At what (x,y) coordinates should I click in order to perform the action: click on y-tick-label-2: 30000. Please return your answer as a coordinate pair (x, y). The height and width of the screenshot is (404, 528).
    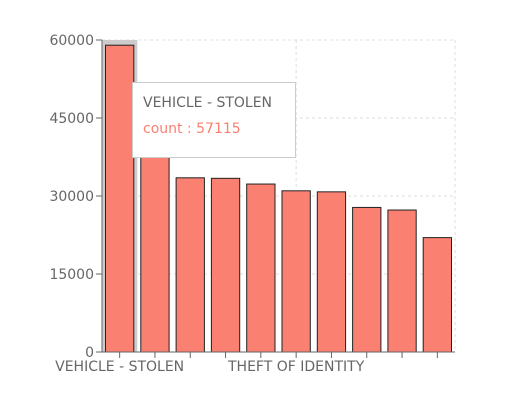
    Looking at the image, I should click on (71, 197).